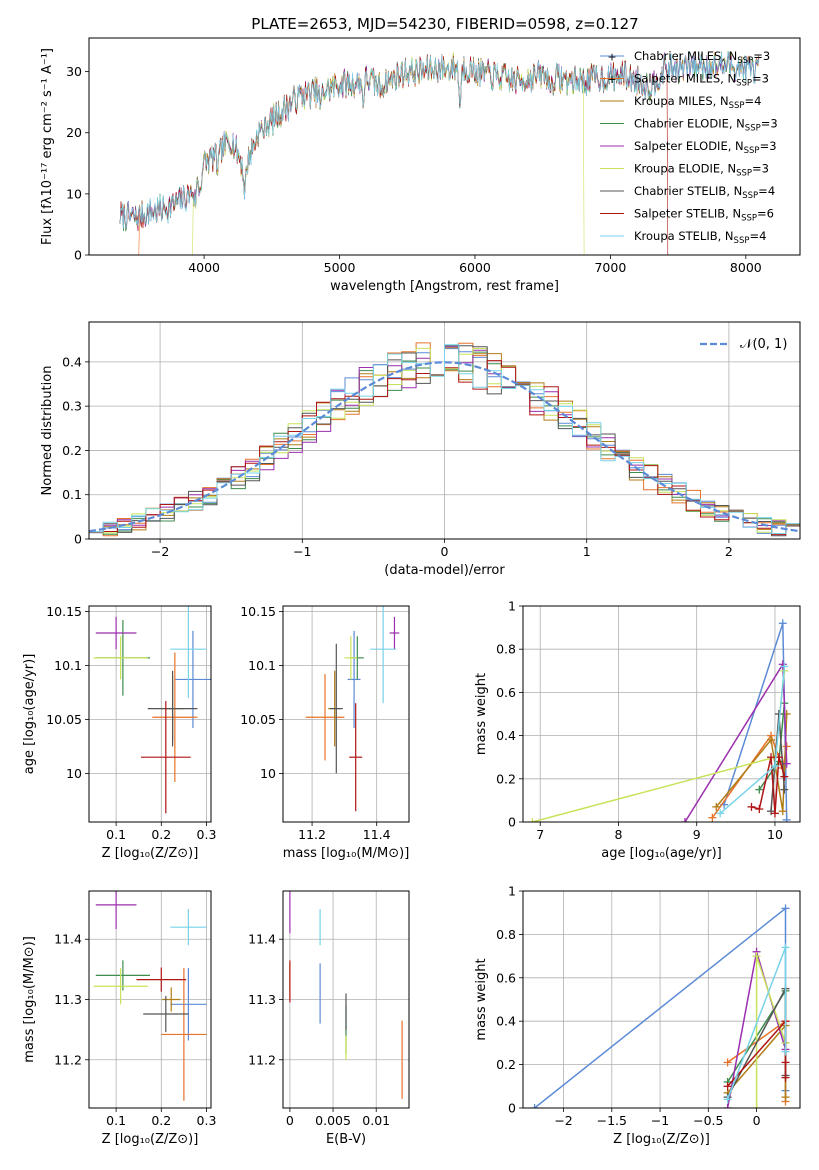 This screenshot has height=1170, width=819. I want to click on legend-marker: +, so click(611, 57).